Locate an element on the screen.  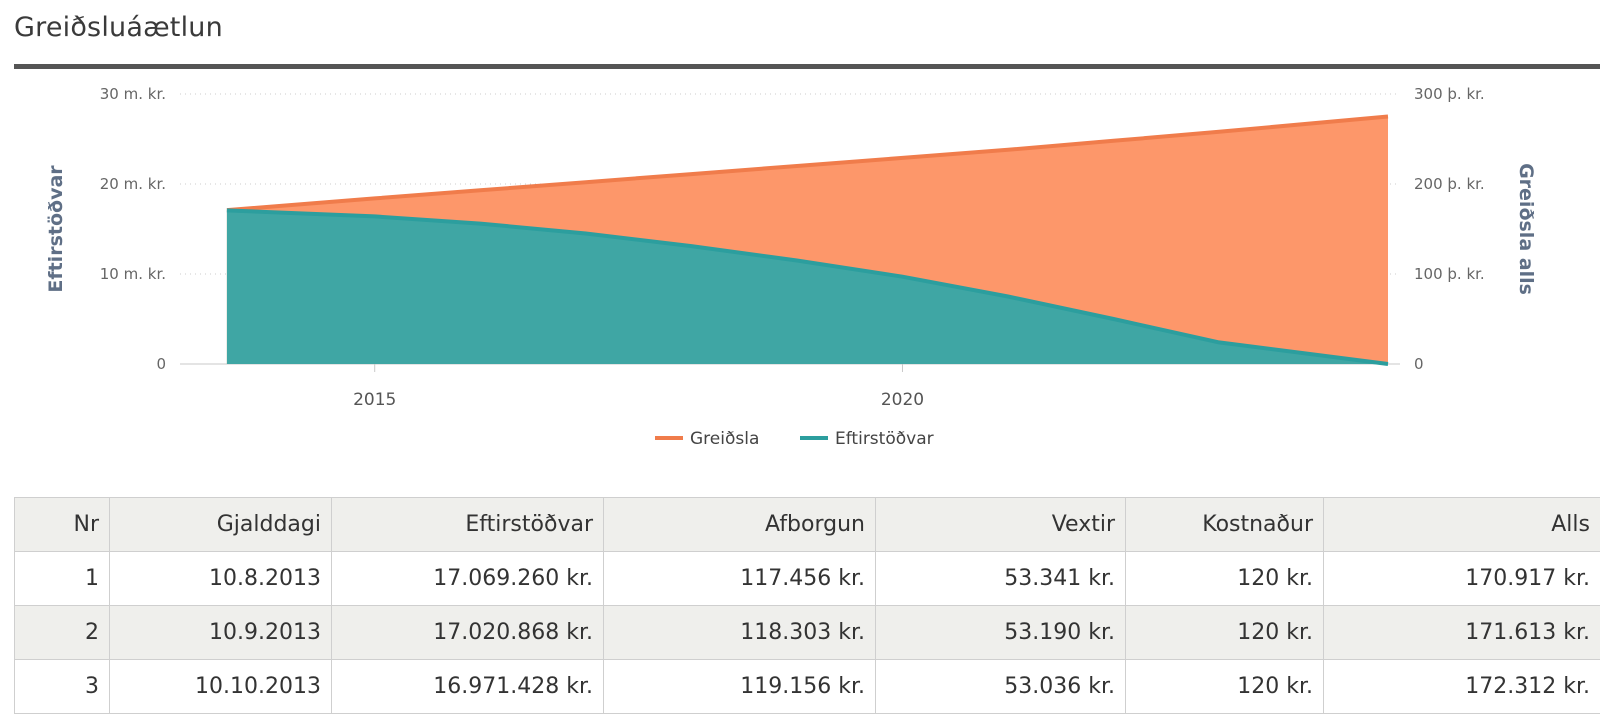
y-right-axis-title: Greiðsla alls is located at coordinates (1526, 229).